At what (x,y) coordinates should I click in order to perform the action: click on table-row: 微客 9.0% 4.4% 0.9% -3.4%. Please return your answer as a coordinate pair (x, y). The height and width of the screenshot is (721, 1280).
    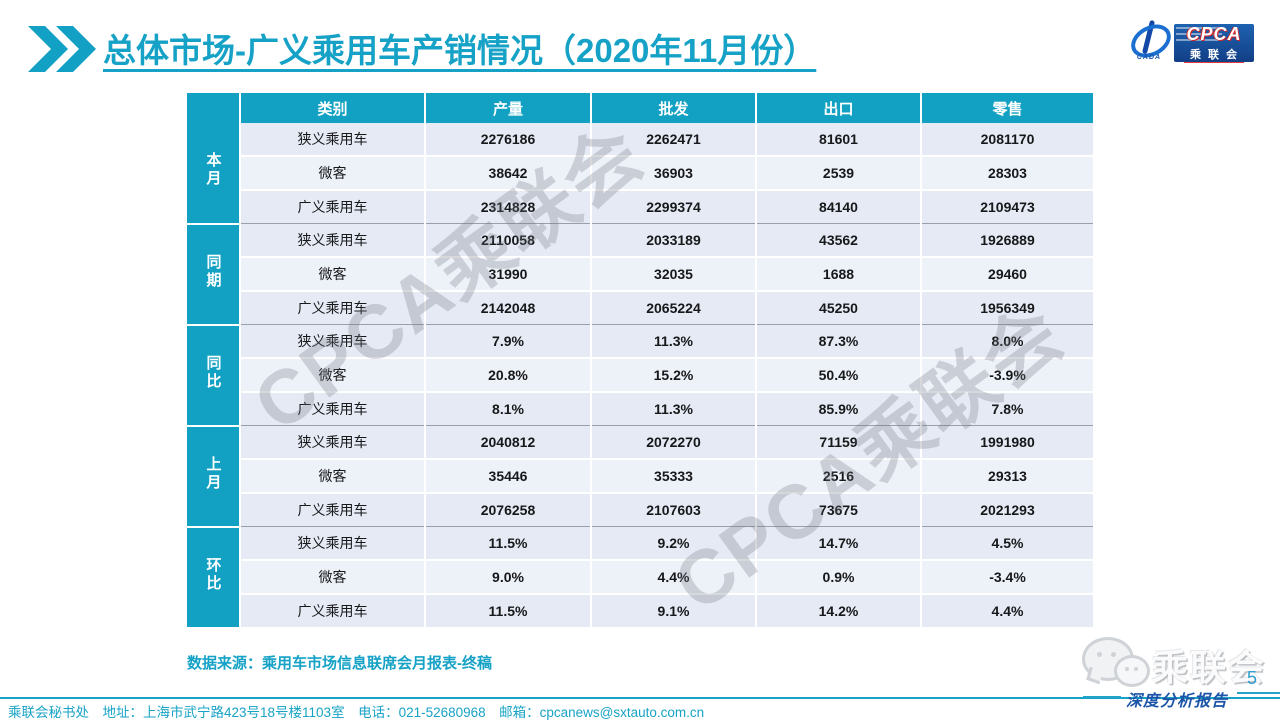
    Looking at the image, I should click on (640, 576).